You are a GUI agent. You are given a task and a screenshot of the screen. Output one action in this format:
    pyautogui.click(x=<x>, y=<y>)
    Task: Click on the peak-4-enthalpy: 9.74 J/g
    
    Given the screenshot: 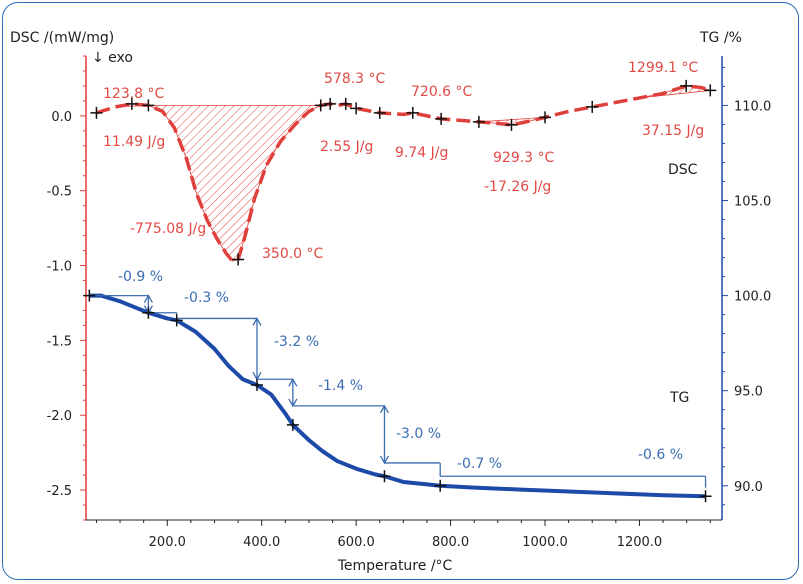 What is the action you would take?
    pyautogui.click(x=421, y=153)
    